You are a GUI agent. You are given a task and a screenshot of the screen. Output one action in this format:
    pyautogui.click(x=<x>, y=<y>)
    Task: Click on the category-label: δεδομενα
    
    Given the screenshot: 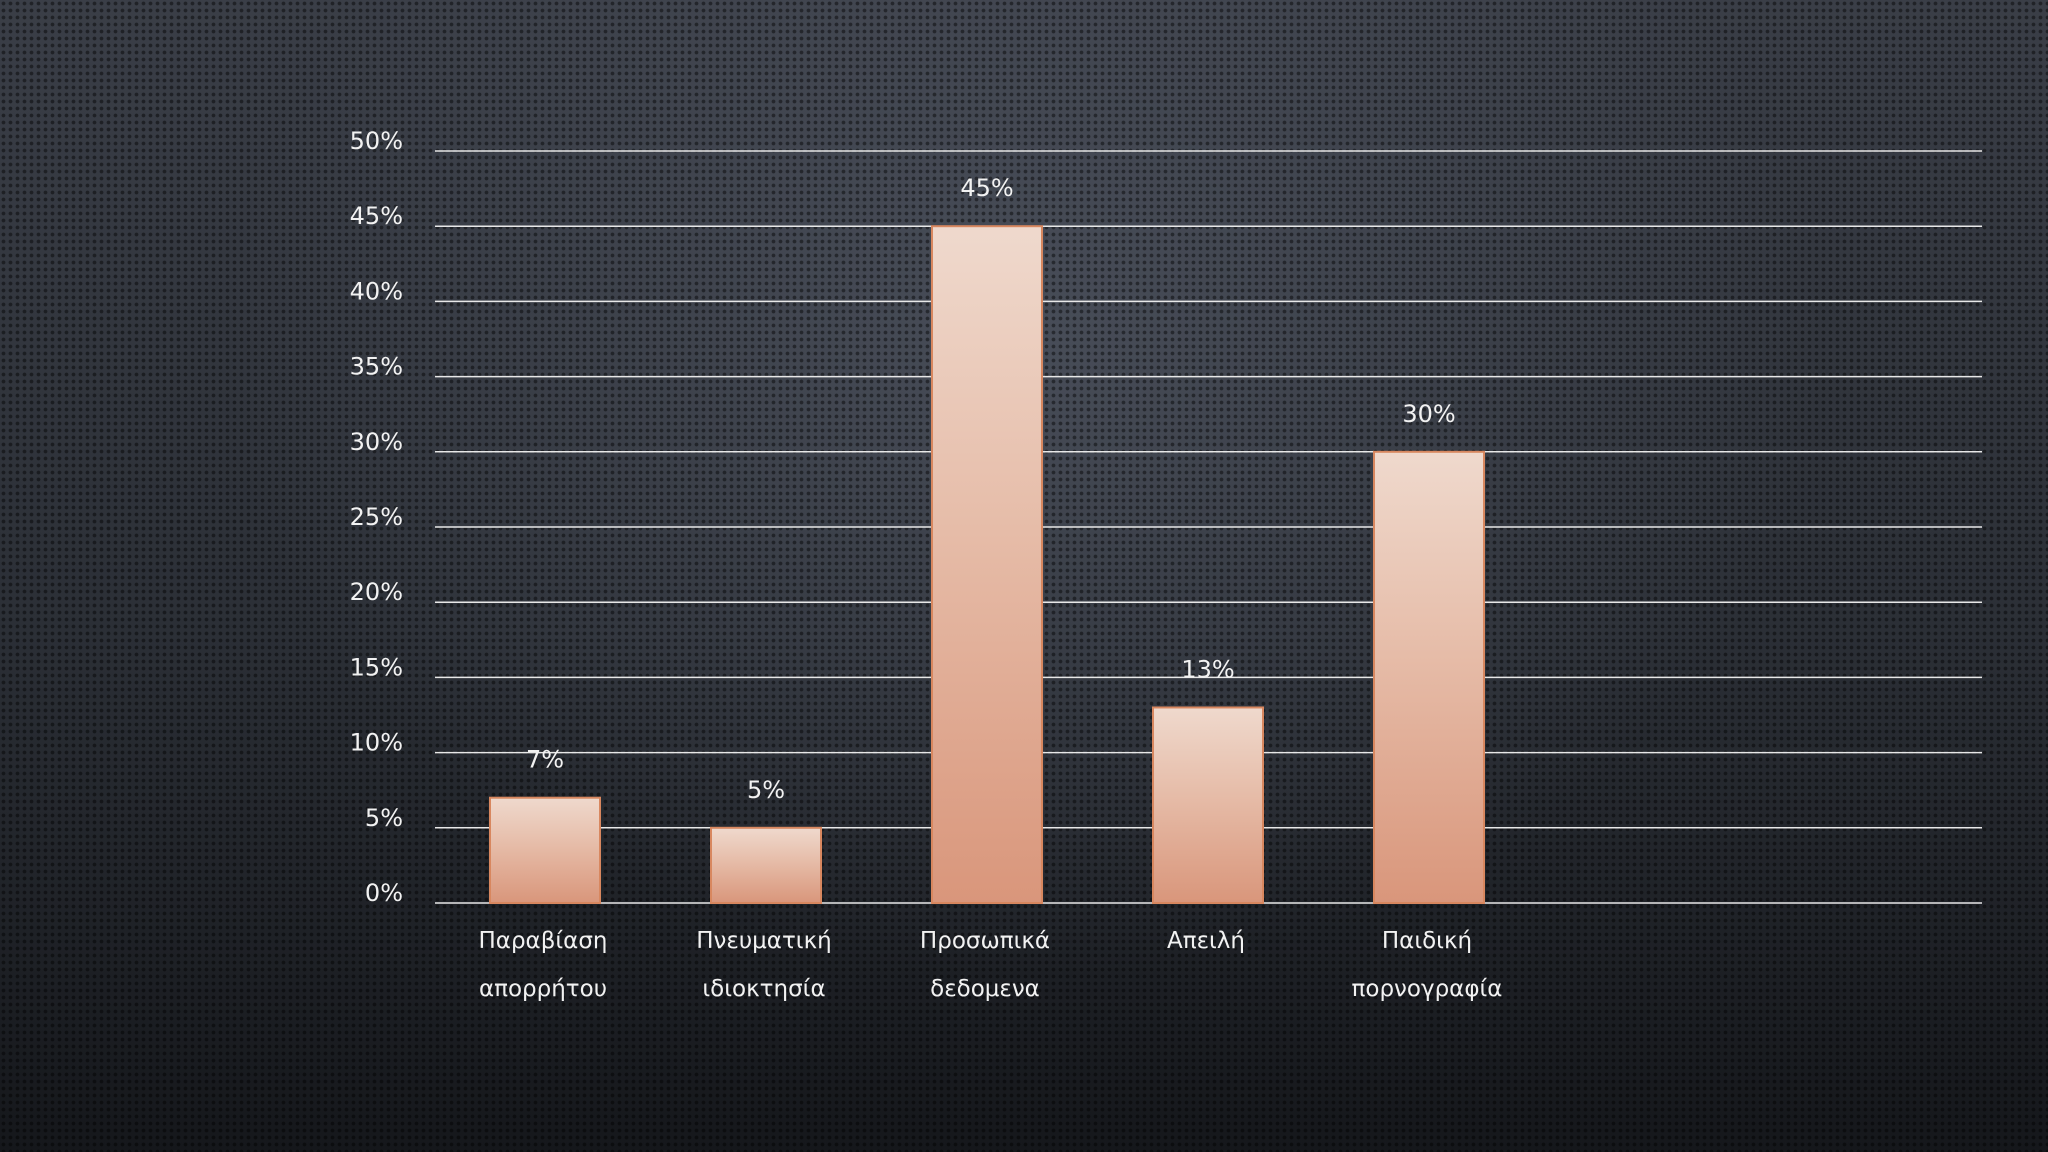 What is the action you would take?
    pyautogui.click(x=985, y=989)
    